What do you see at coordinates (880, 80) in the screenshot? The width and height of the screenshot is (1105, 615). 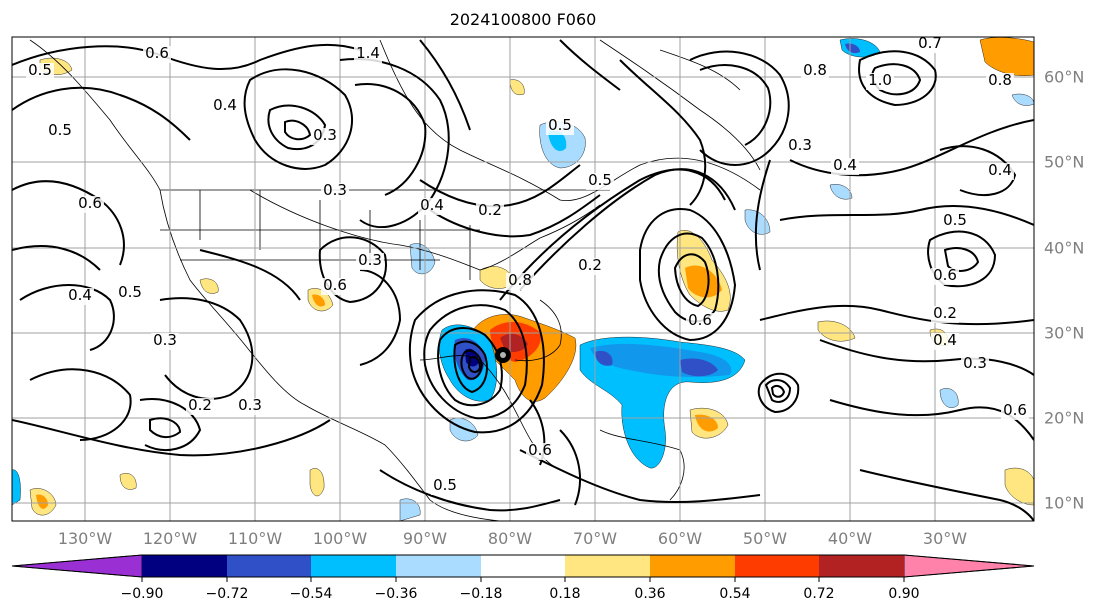 I see `contour-value-label: 1.0` at bounding box center [880, 80].